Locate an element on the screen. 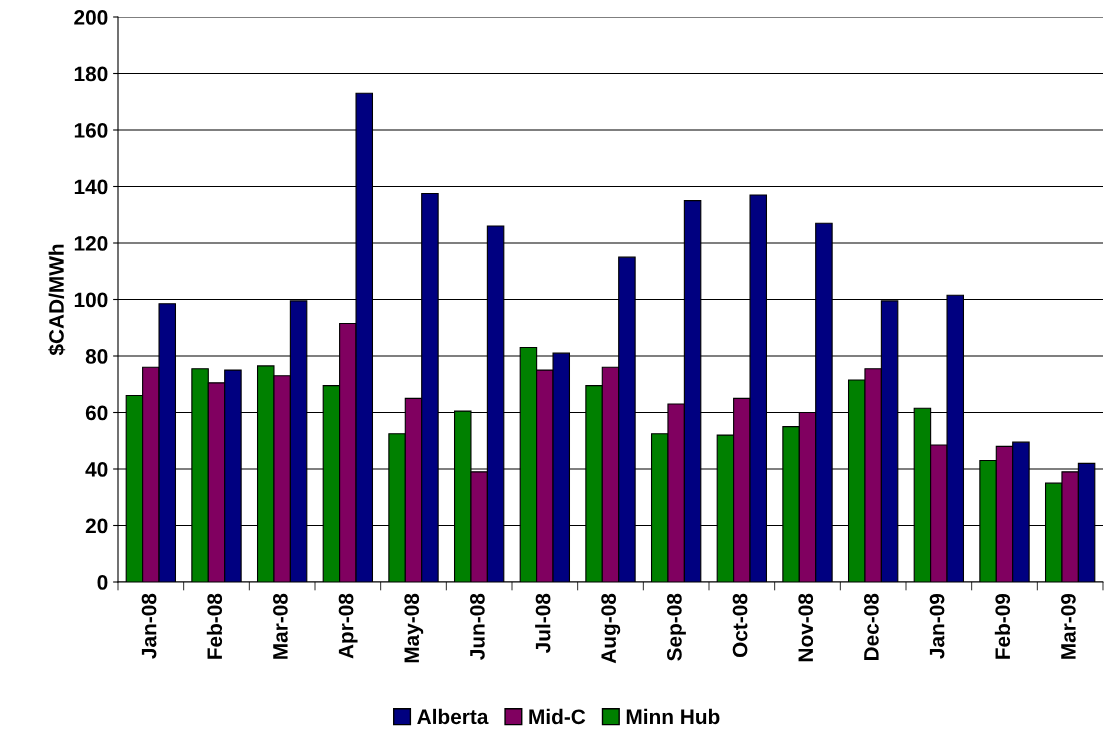 The image size is (1114, 747). x-tick-label: Oct-08 is located at coordinates (740, 625).